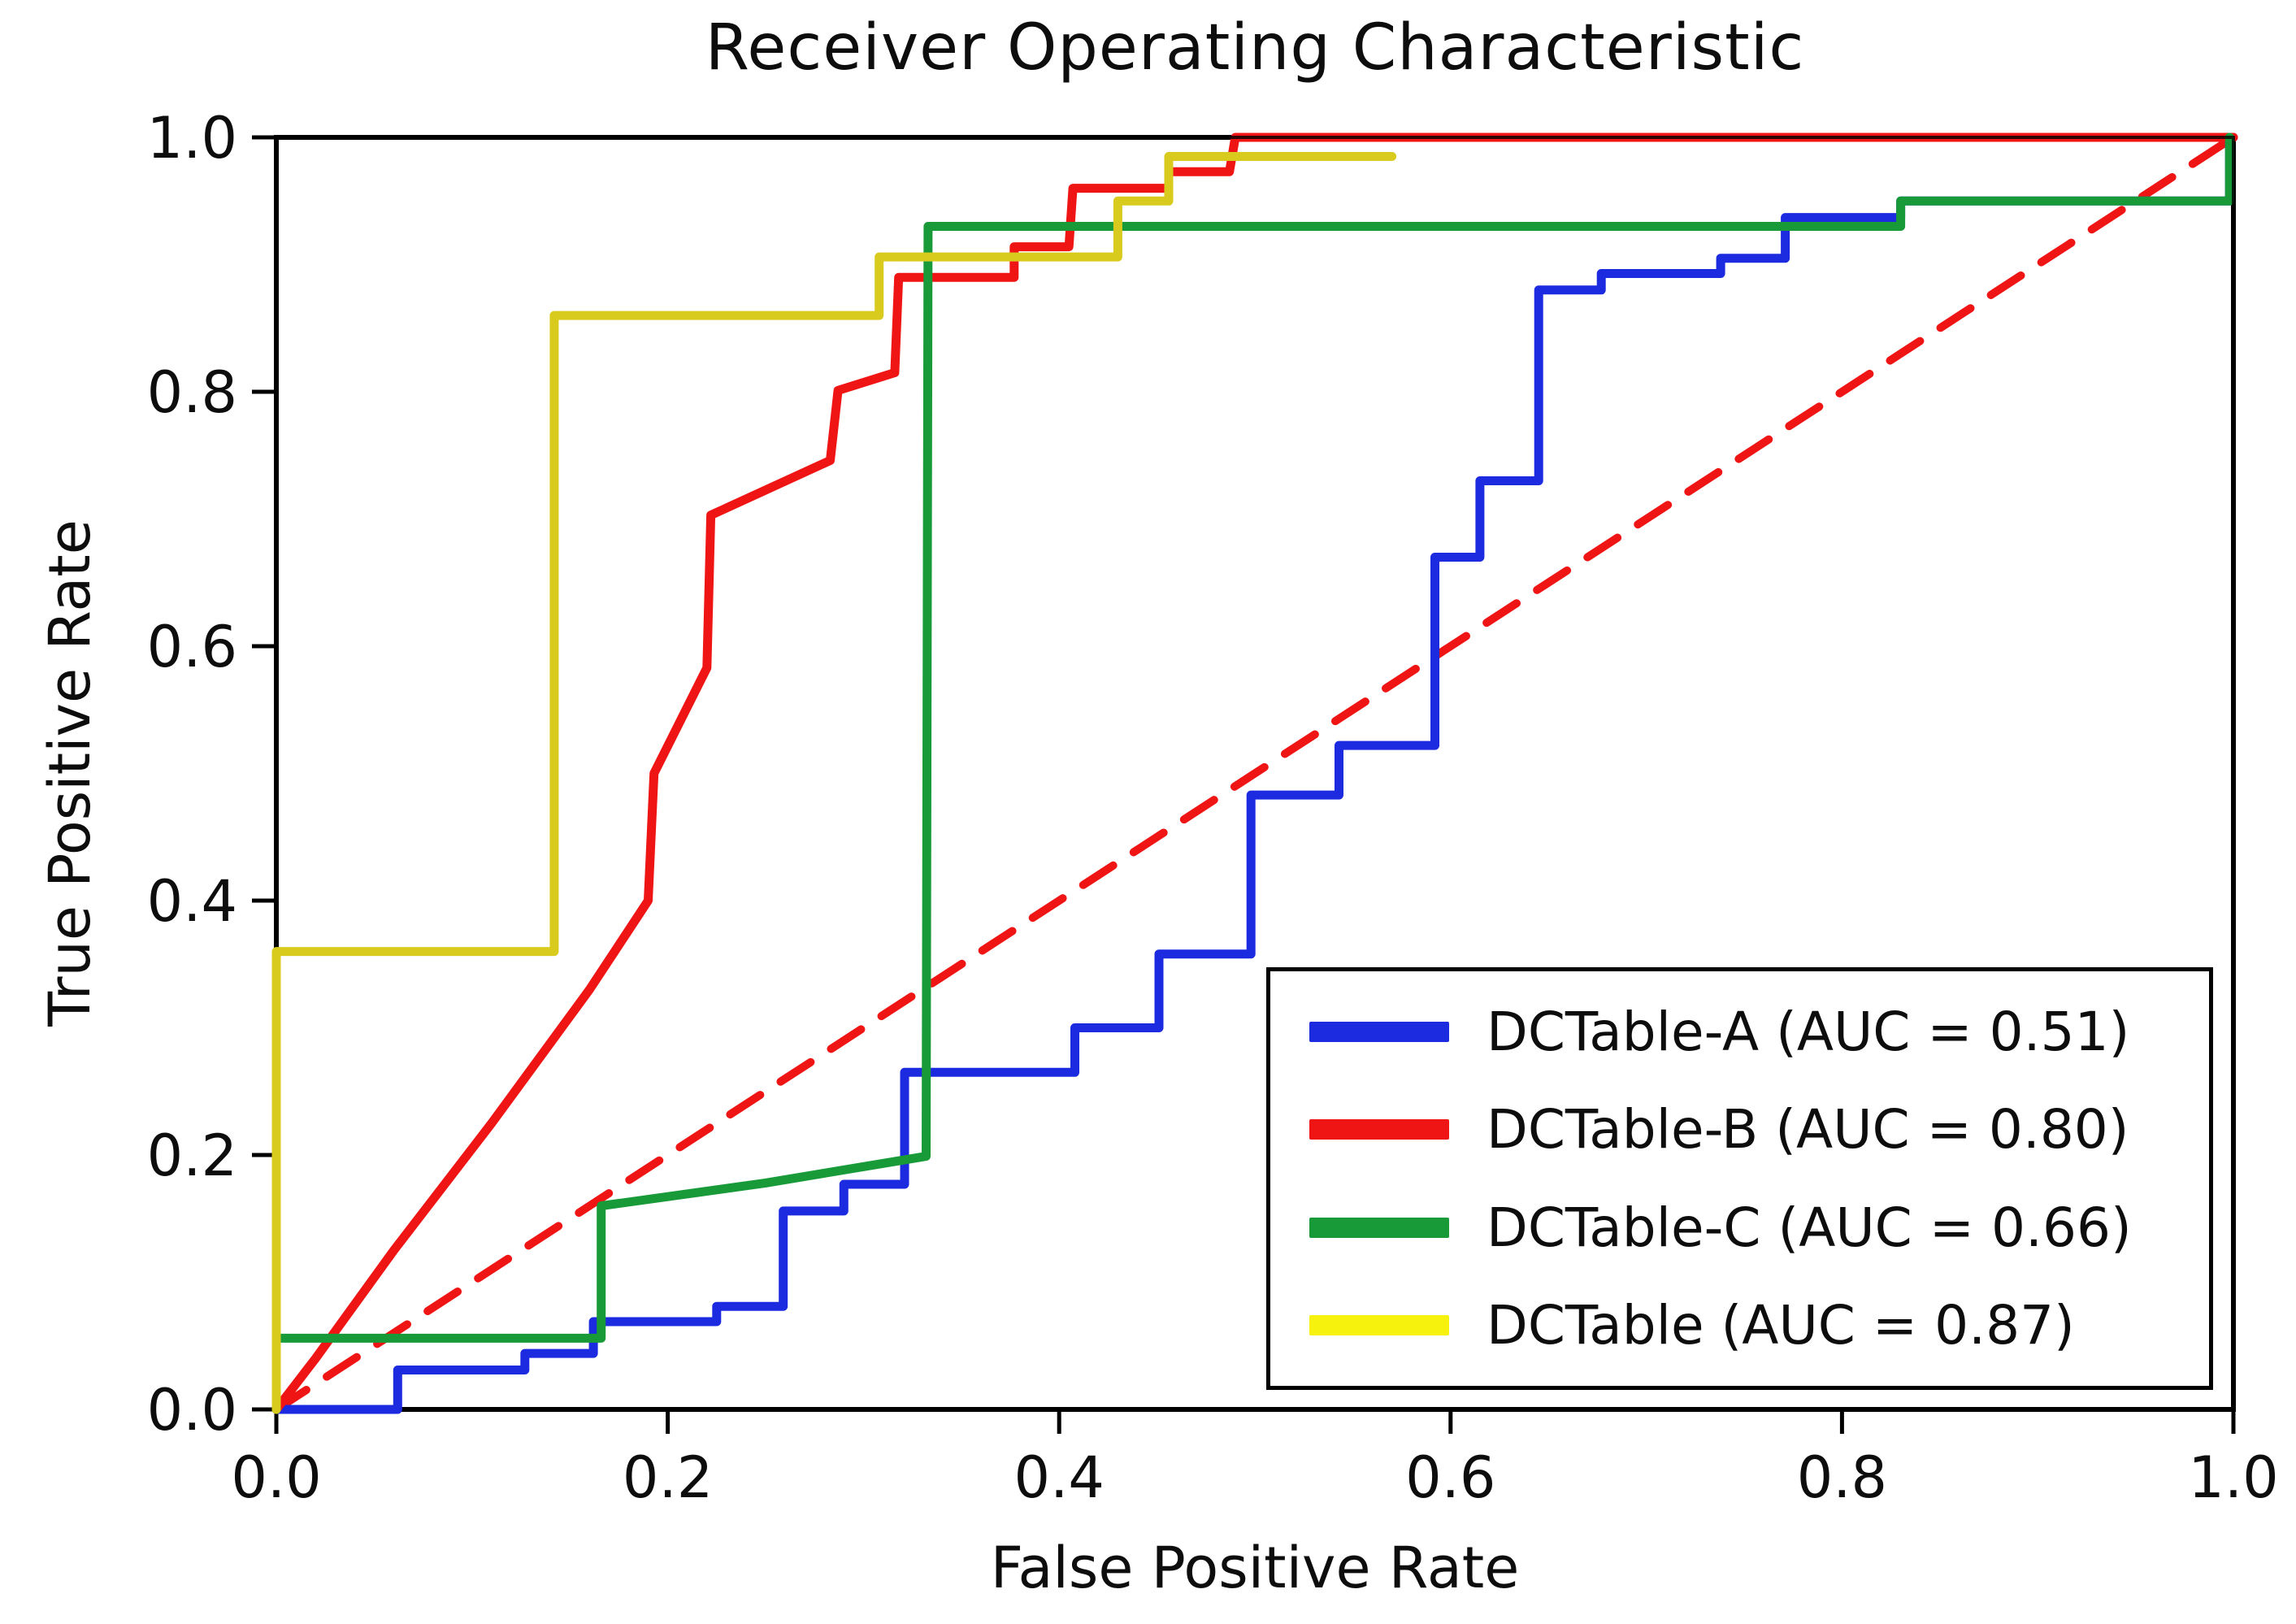 This screenshot has height=1624, width=2296. Describe the element at coordinates (1808, 1031) in the screenshot. I see `legend-label: DCTable-A (AUC = 0.51)` at that location.